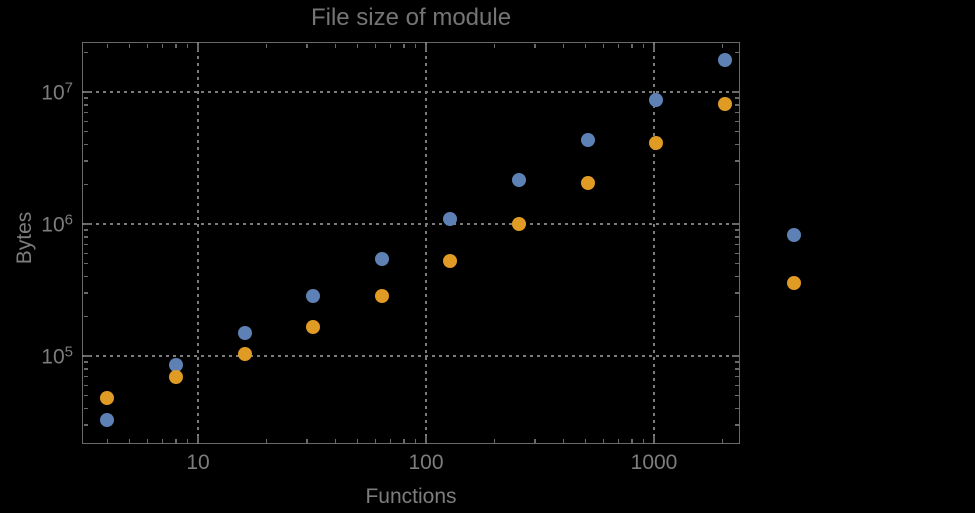 The image size is (975, 513). What do you see at coordinates (198, 462) in the screenshot?
I see `x-tick-label: 10` at bounding box center [198, 462].